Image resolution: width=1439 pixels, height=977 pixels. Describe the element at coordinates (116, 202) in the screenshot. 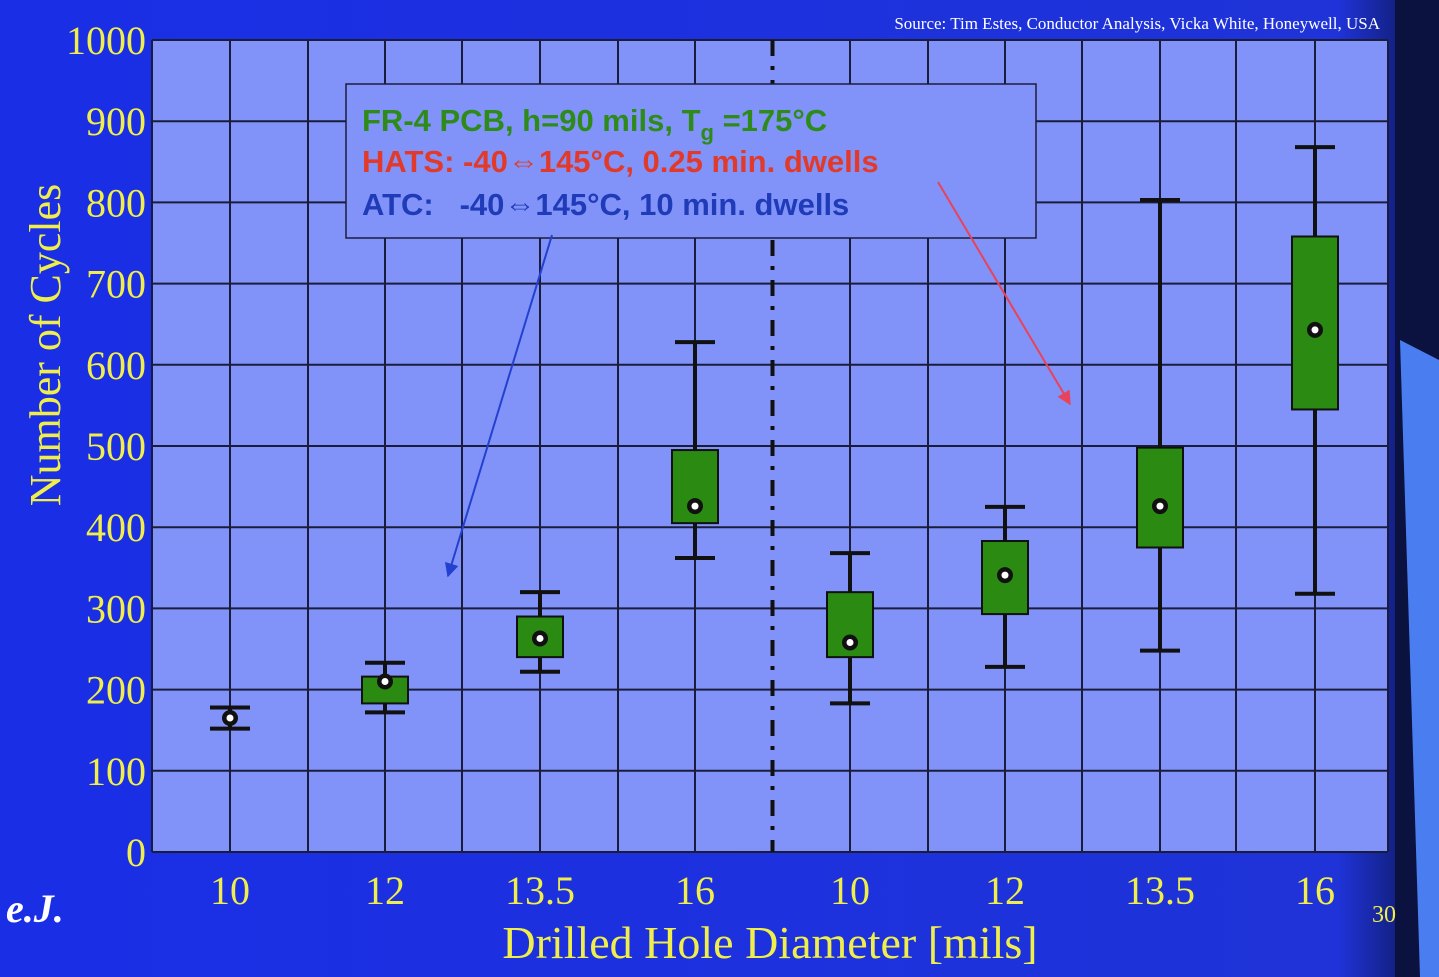

I see `y-tick-label: 800` at that location.